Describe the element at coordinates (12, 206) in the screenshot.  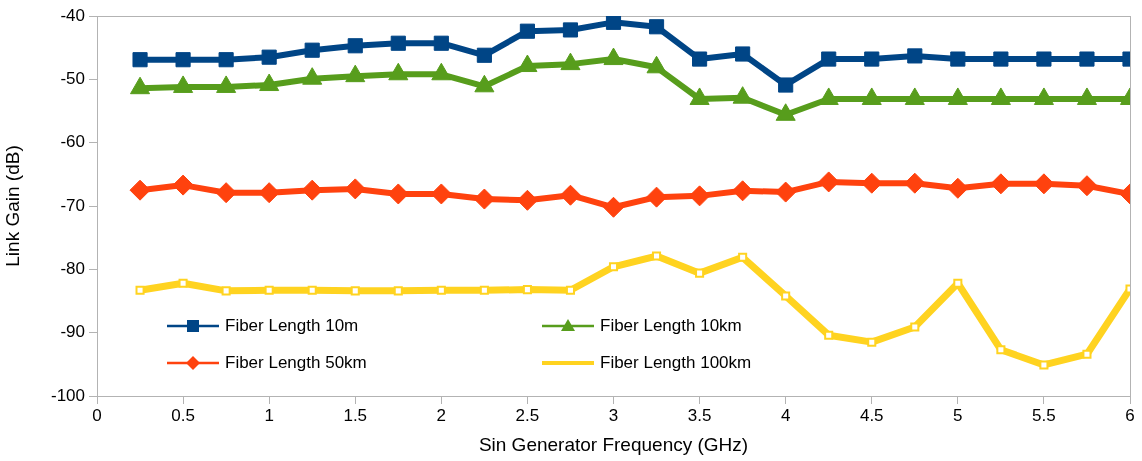
I see `y-axis-title: Link Gain (dB)` at that location.